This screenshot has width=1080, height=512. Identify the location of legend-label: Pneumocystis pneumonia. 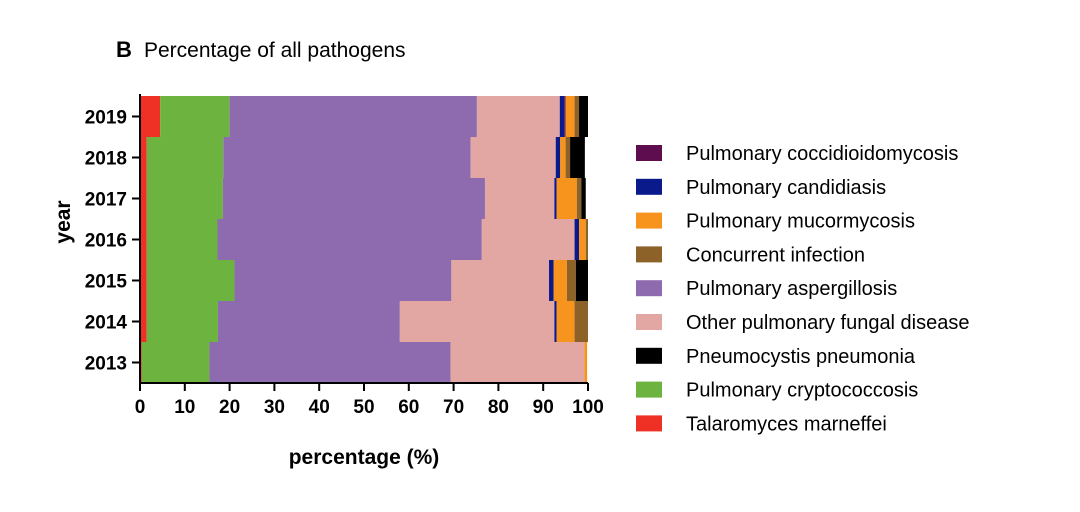
(801, 357).